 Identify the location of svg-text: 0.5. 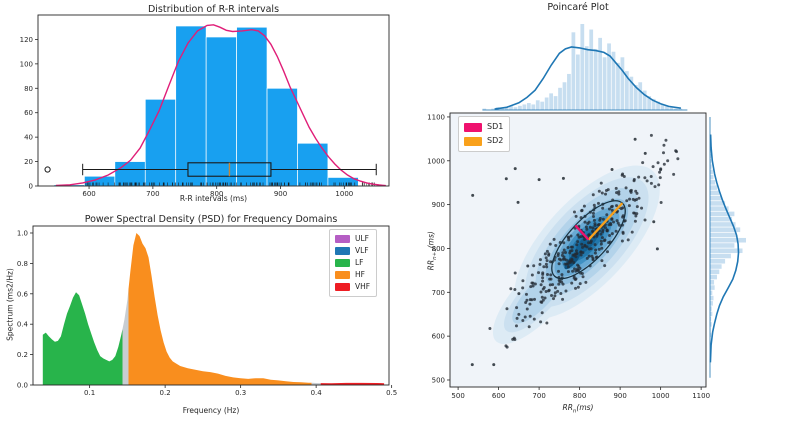
(391, 393).